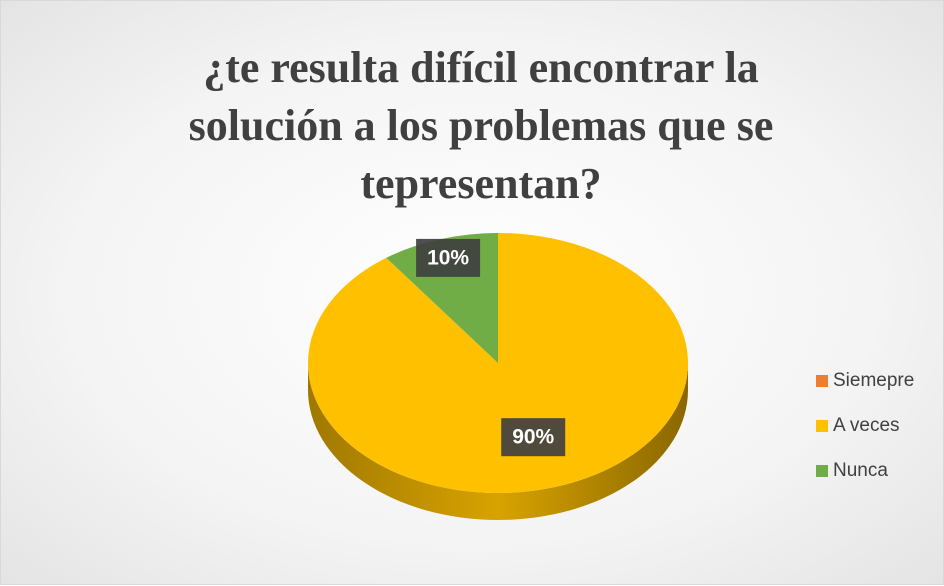  I want to click on legend-label: A veces, so click(866, 425).